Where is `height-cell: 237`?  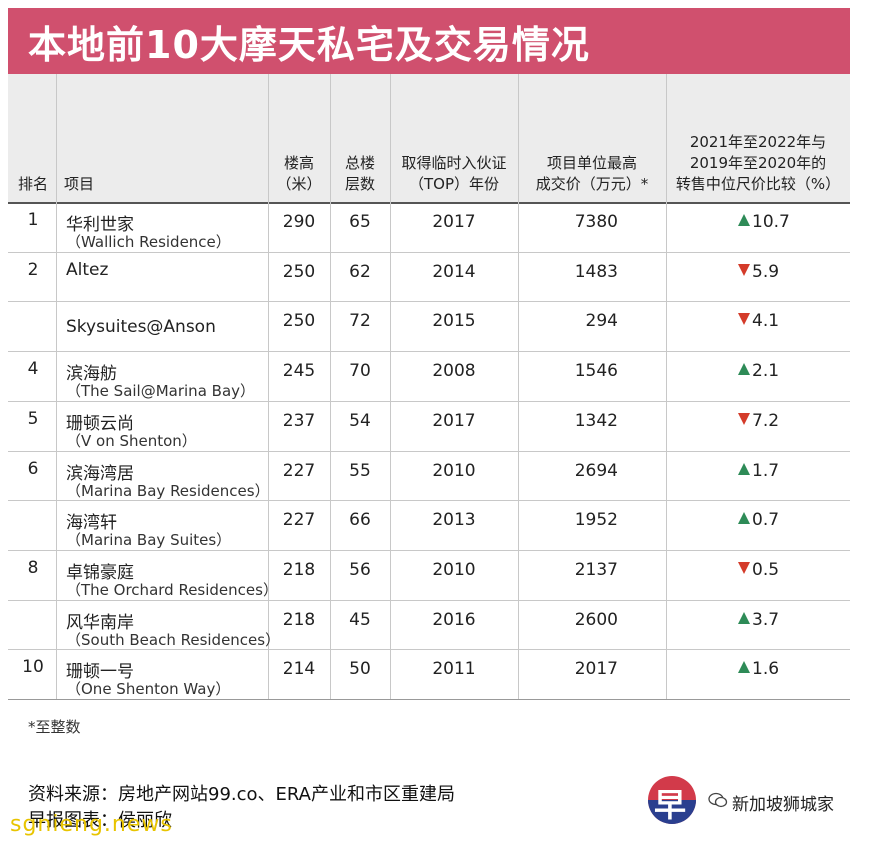 height-cell: 237 is located at coordinates (299, 420).